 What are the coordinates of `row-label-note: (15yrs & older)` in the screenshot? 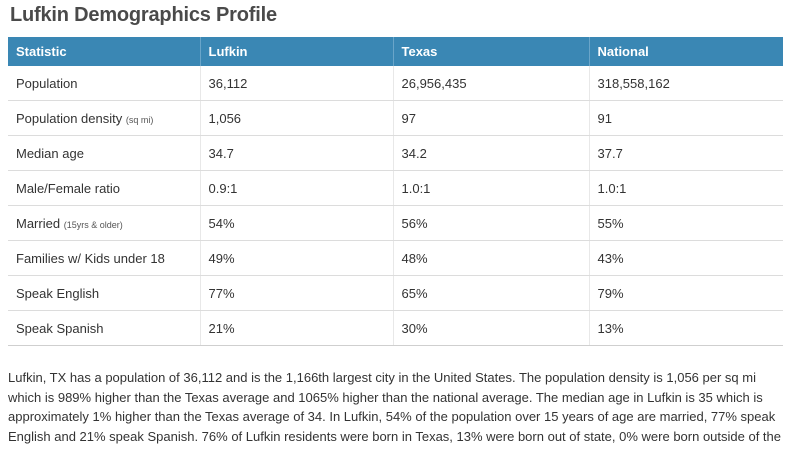 It's located at (93, 224).